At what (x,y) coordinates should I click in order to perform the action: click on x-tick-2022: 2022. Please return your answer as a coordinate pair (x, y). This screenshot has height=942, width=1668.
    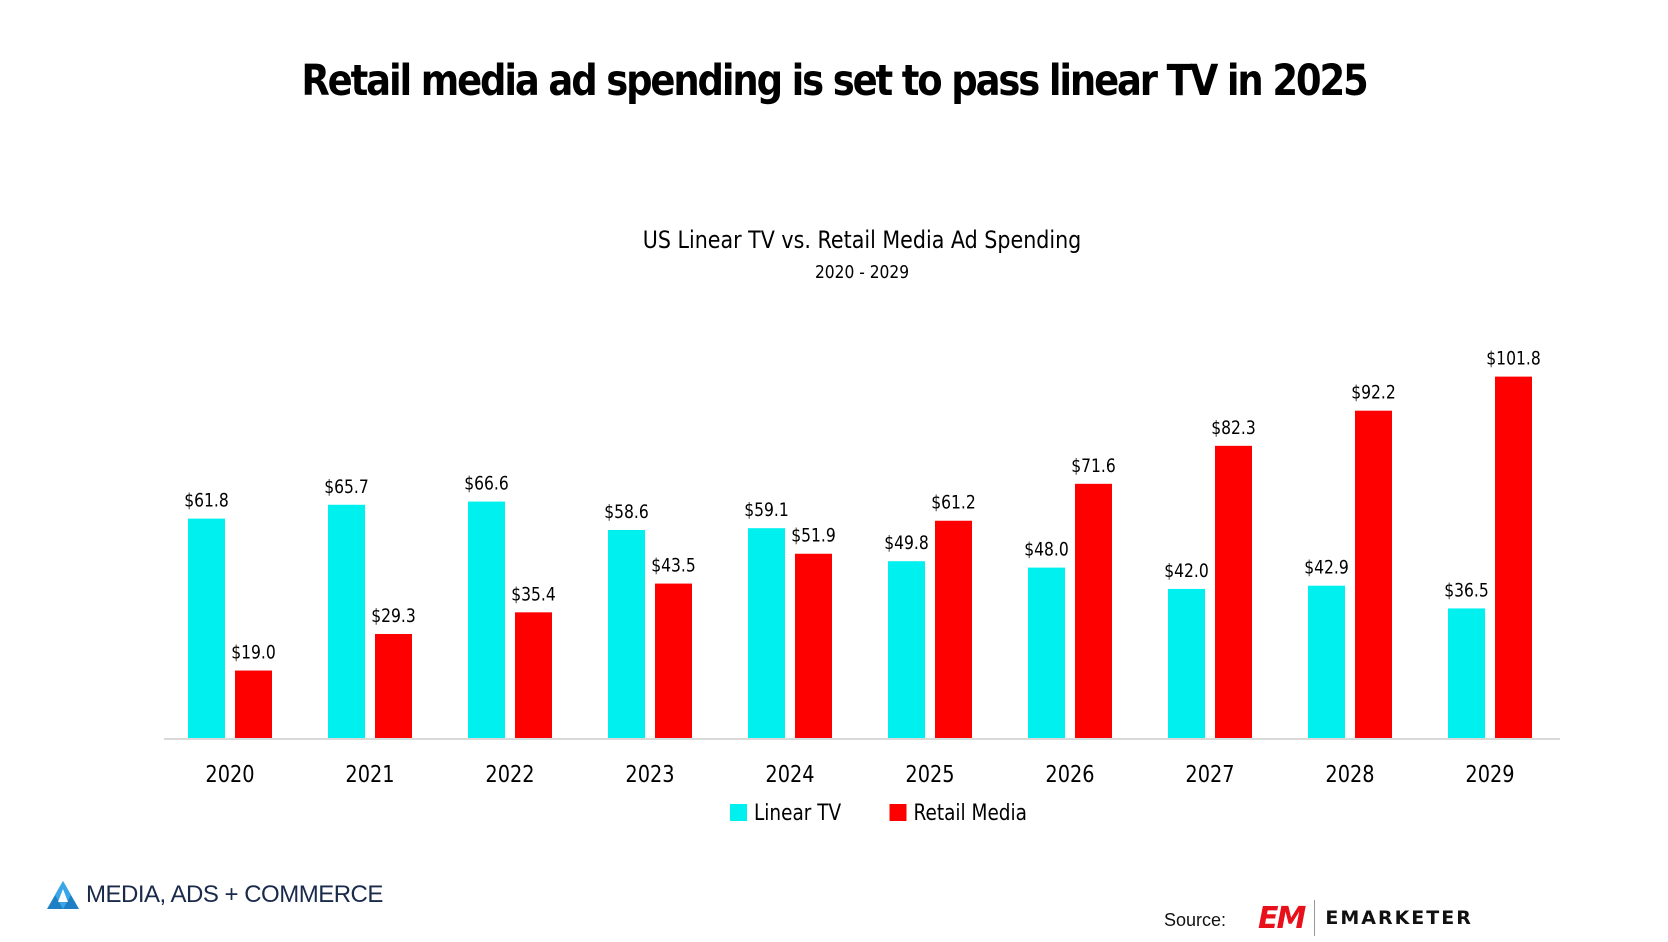
    Looking at the image, I should click on (509, 774).